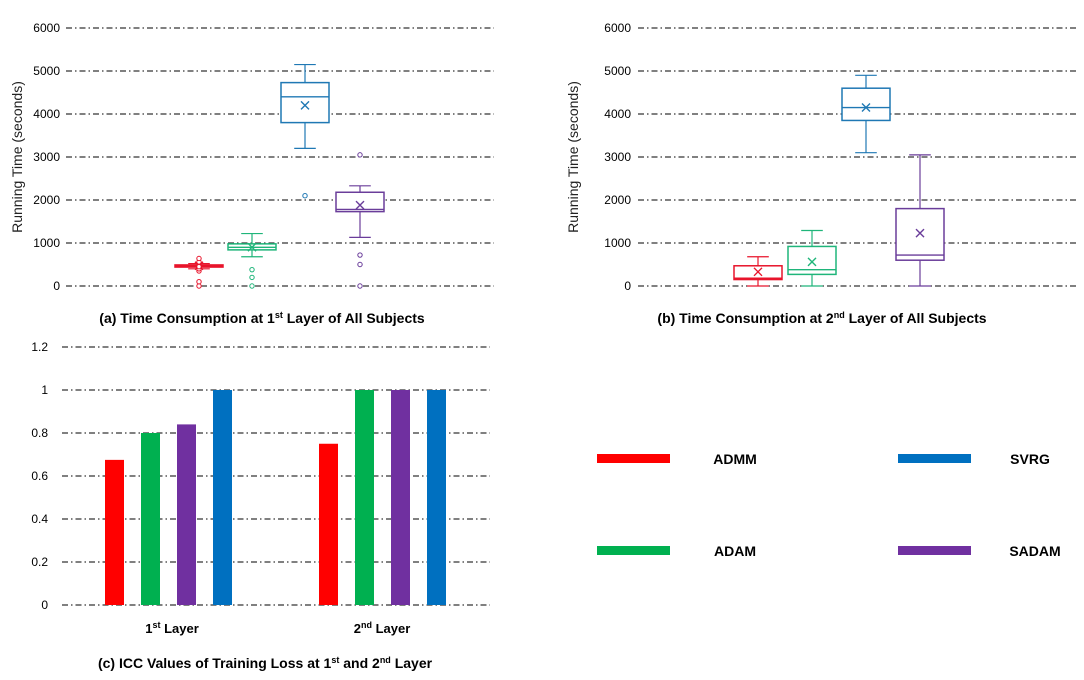  What do you see at coordinates (745, 318) in the screenshot?
I see `caption-text: (b) Time Consumption at 2` at bounding box center [745, 318].